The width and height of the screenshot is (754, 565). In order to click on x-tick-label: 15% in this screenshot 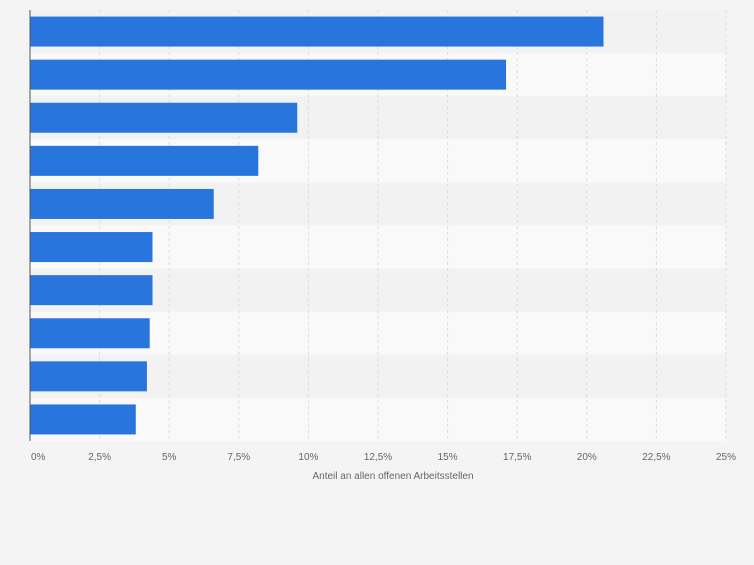, I will do `click(448, 457)`.